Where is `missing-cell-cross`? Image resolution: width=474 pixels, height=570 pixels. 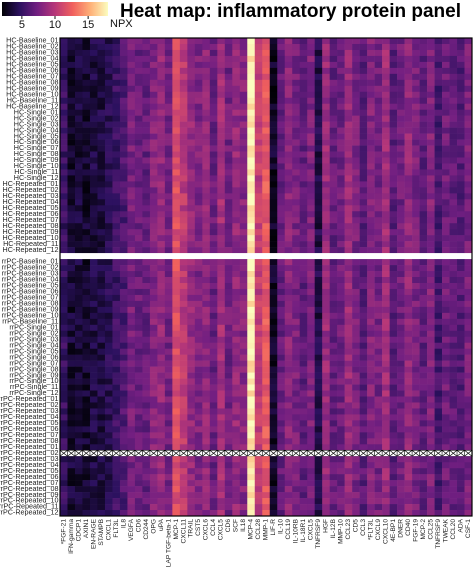 missing-cell-cross is located at coordinates (116, 453).